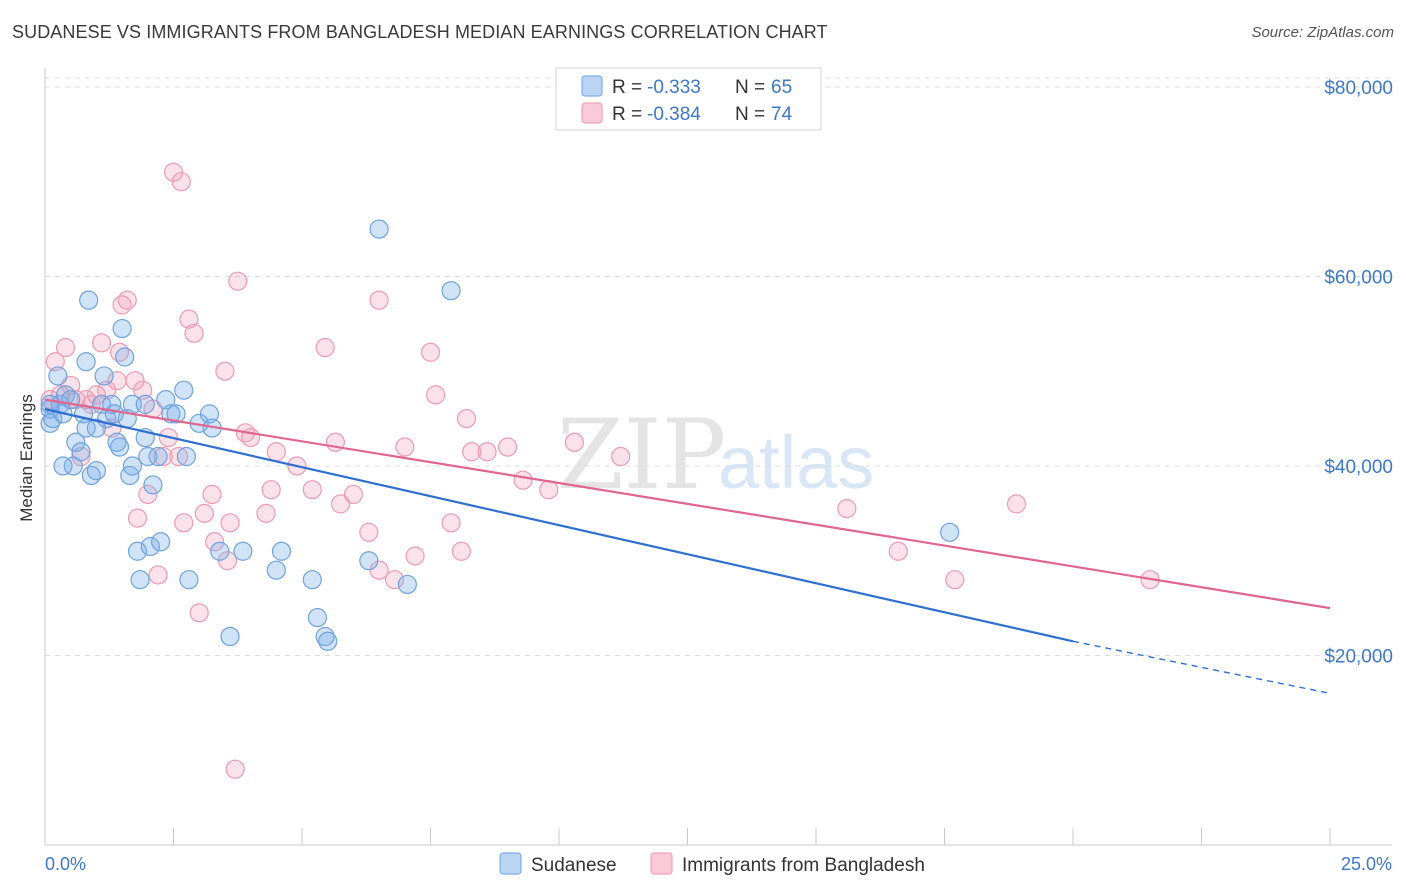 The width and height of the screenshot is (1406, 892). What do you see at coordinates (1358, 277) in the screenshot?
I see `y-tick-label: $60,000` at bounding box center [1358, 277].